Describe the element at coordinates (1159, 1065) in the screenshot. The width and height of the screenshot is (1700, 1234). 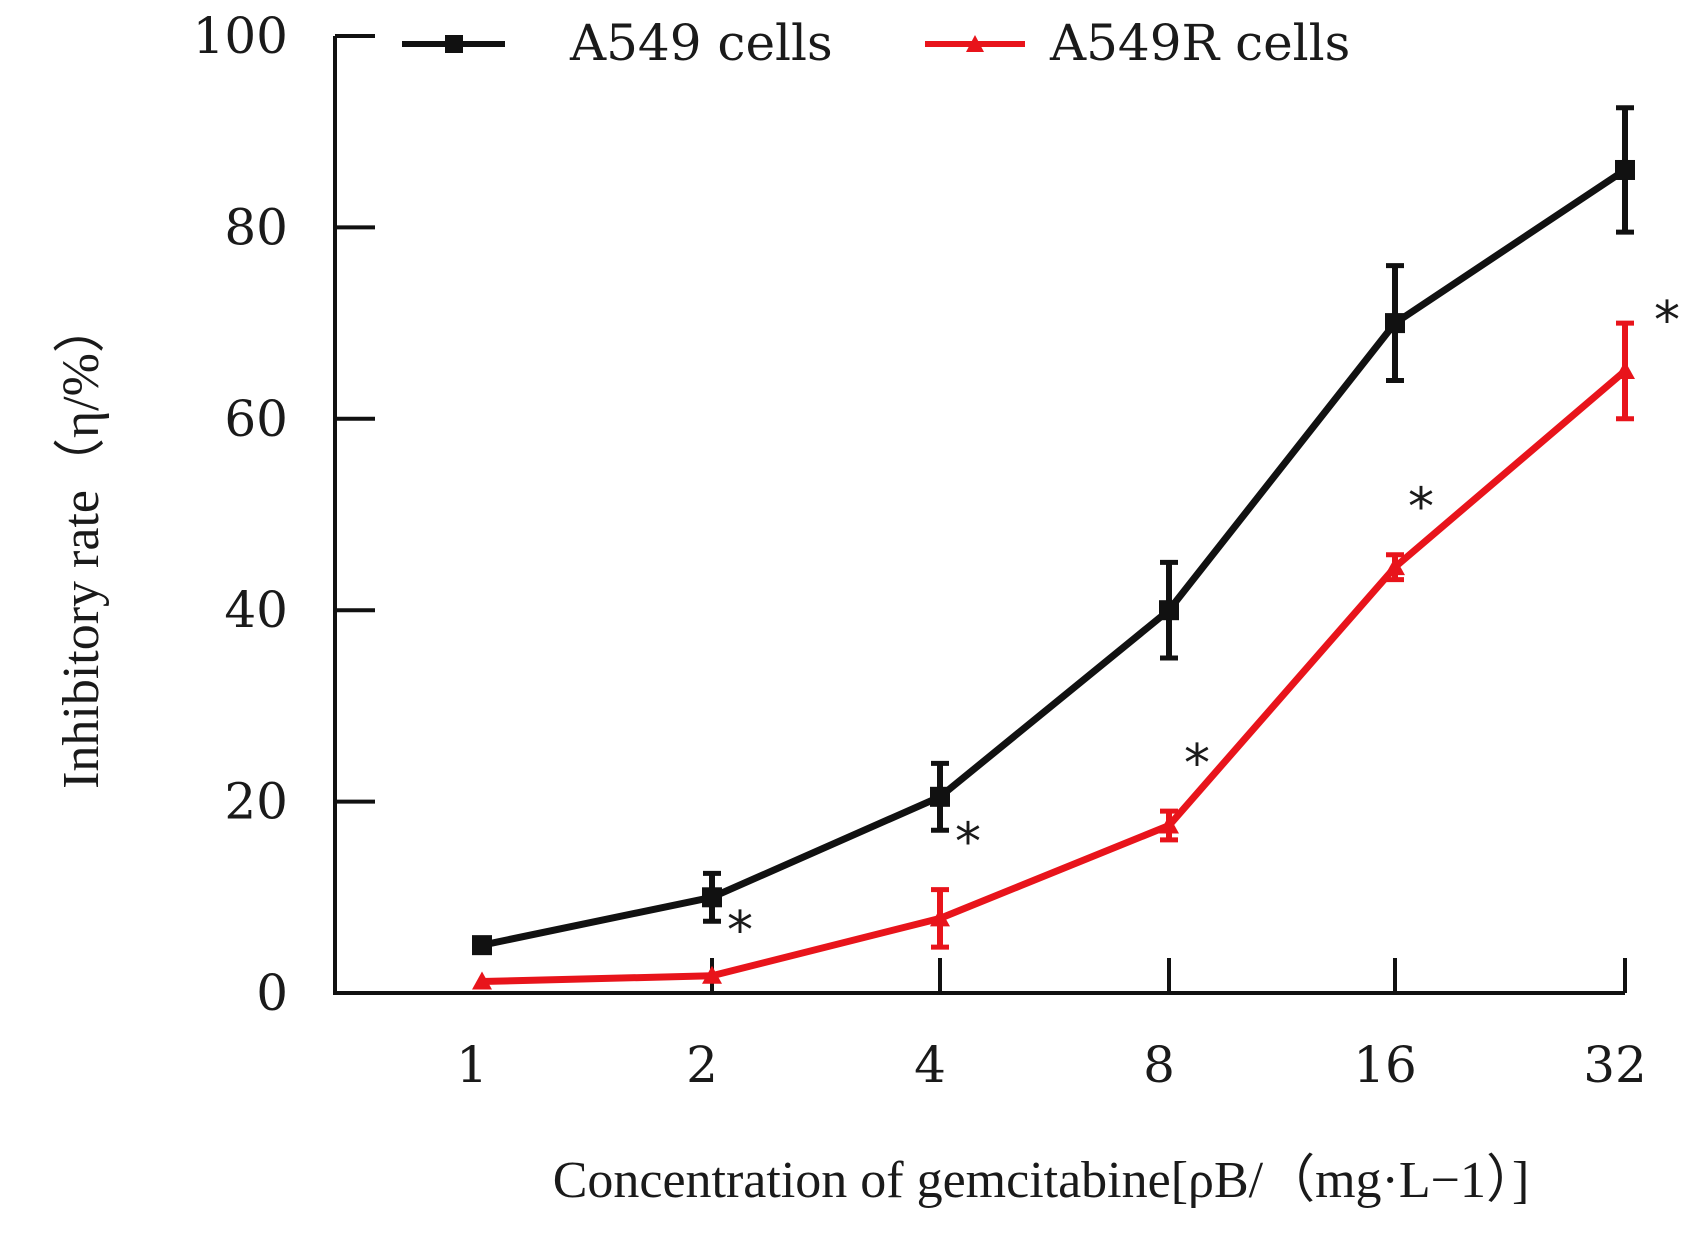
I see `x-tick-label: 8` at that location.